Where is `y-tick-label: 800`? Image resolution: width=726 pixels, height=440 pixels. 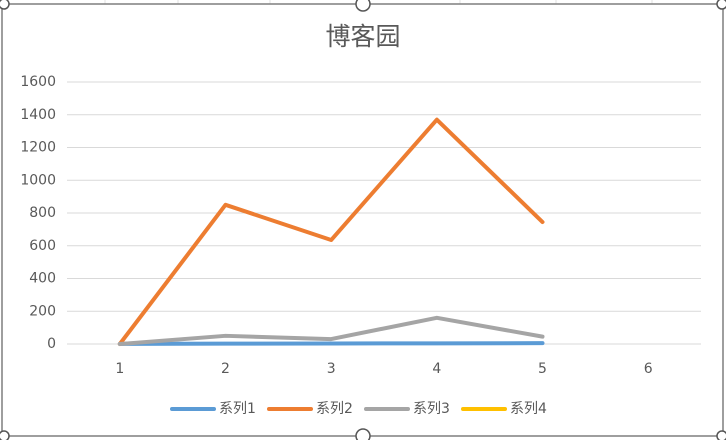 y-tick-label: 800 is located at coordinates (42, 213).